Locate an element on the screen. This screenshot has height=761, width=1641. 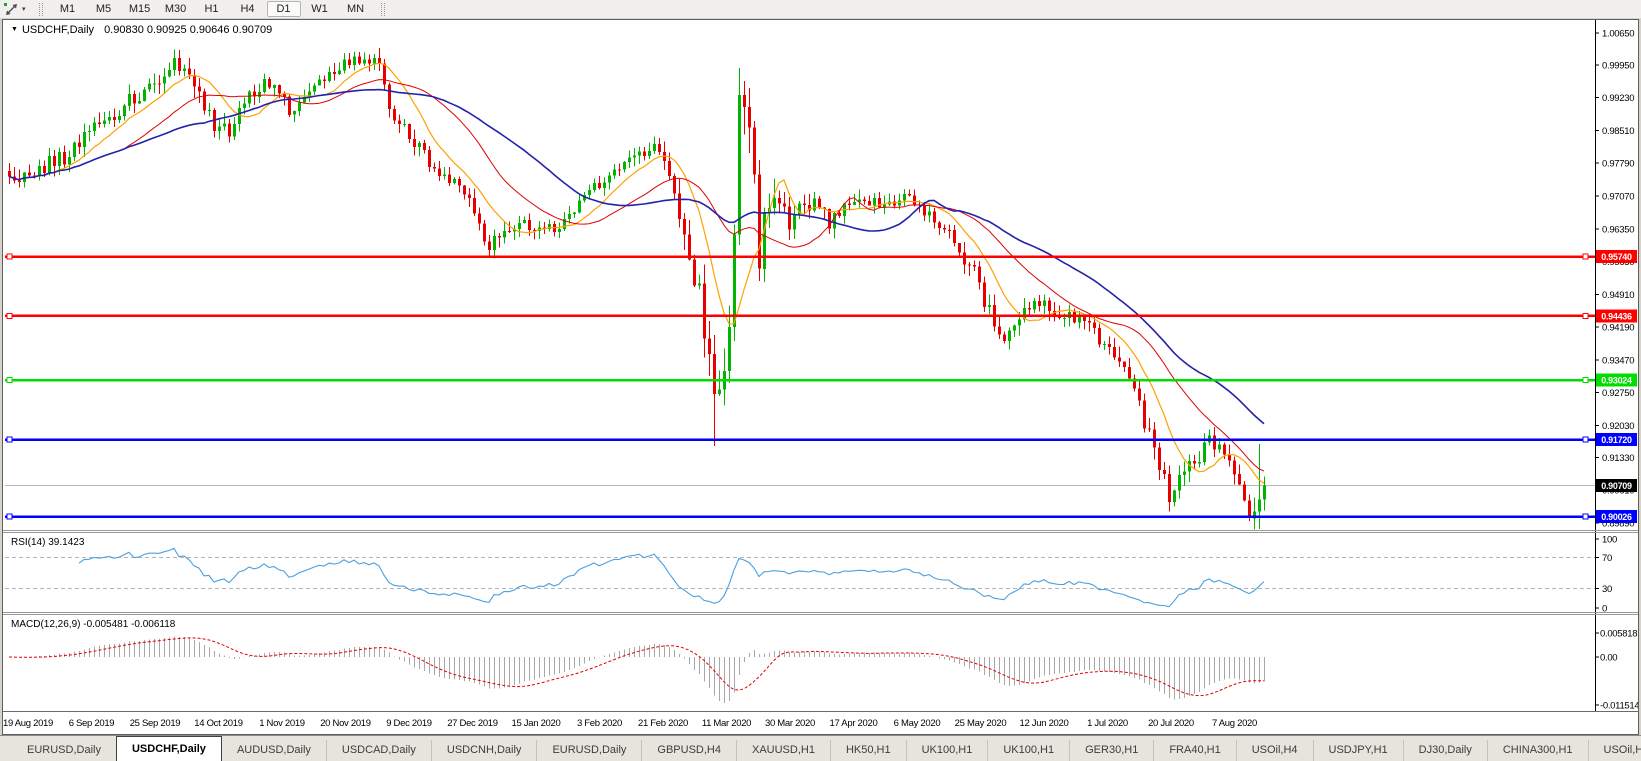
macd-histogram is located at coordinates (639, 670).